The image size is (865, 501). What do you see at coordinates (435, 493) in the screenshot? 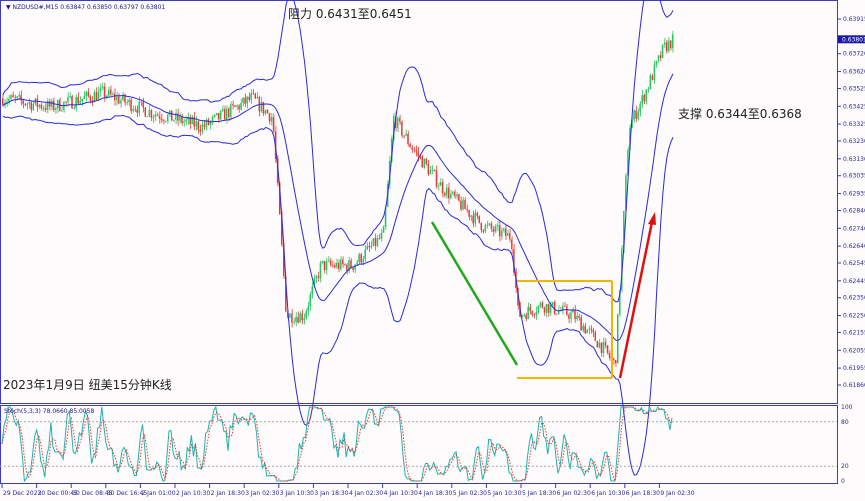
I see `time-tick-label: 4 Jan 18:30` at bounding box center [435, 493].